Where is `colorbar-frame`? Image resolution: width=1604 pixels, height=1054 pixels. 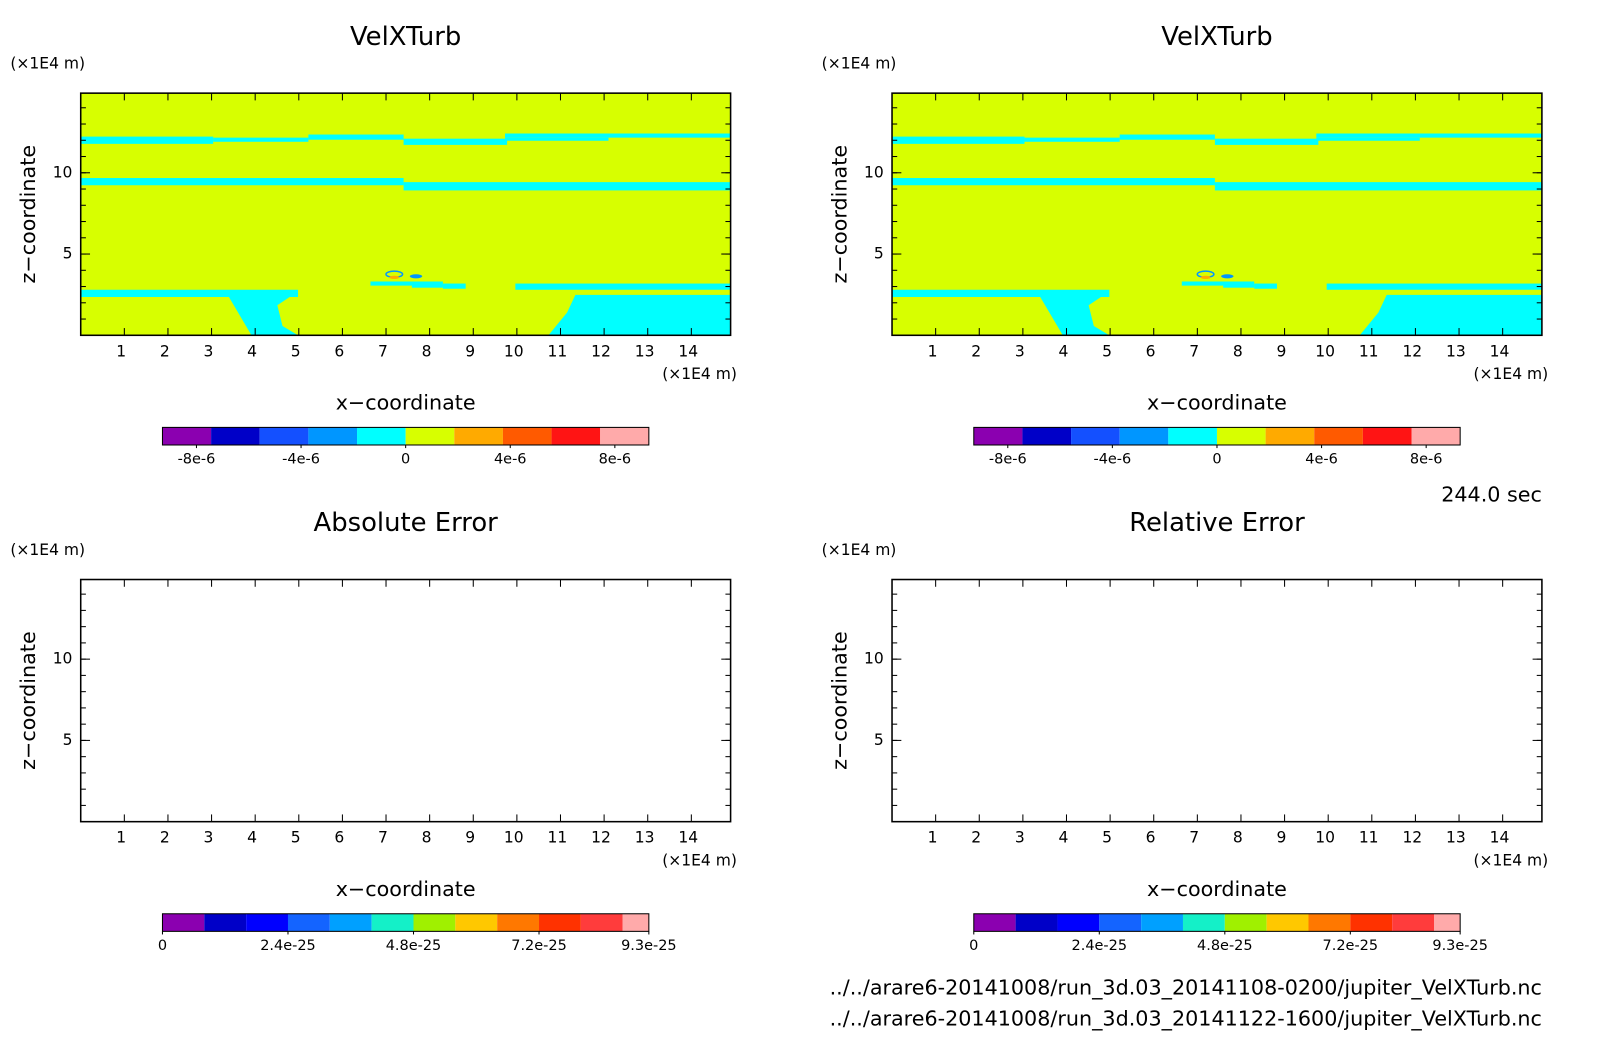 colorbar-frame is located at coordinates (405, 922).